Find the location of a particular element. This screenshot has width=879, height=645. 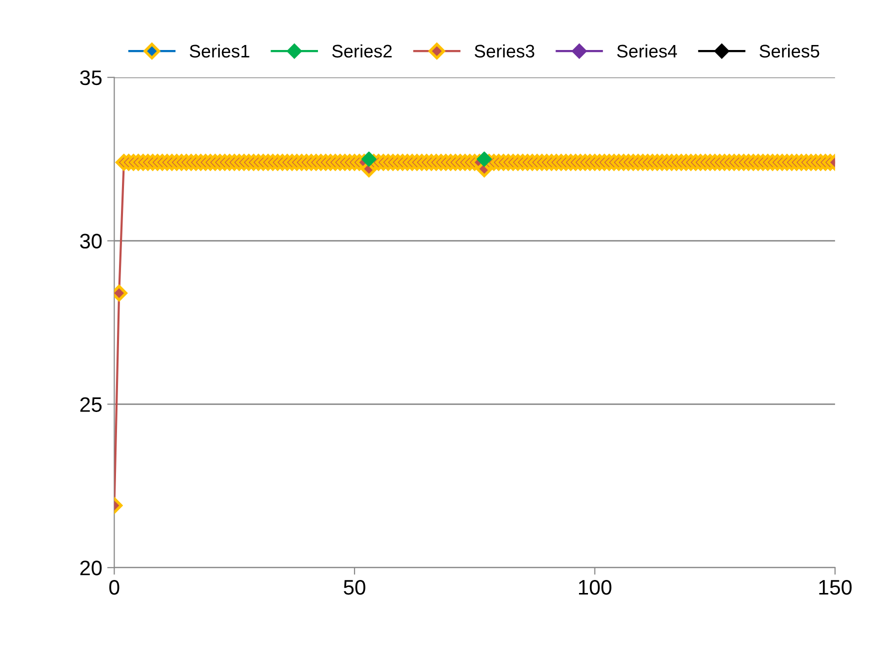

legend-label: Series1 is located at coordinates (220, 51).